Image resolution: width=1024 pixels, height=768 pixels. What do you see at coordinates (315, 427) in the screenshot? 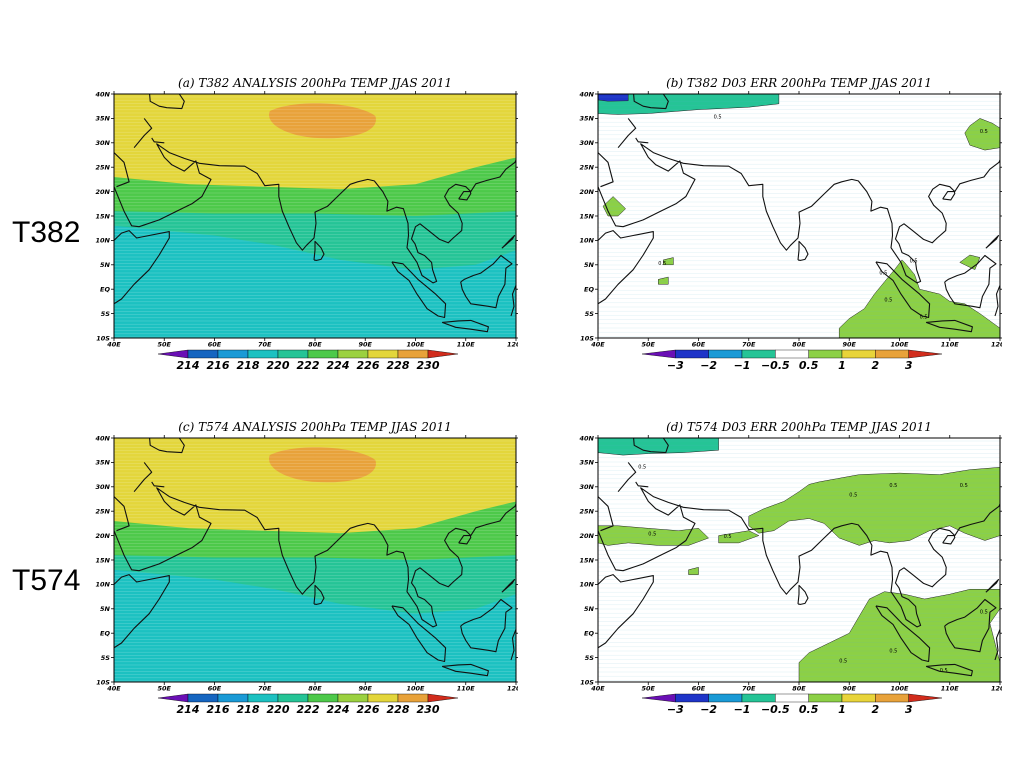
I see `panel-title: (c) T574 ANALYSIS 200hPa TEMP JJAS 2011` at bounding box center [315, 427].